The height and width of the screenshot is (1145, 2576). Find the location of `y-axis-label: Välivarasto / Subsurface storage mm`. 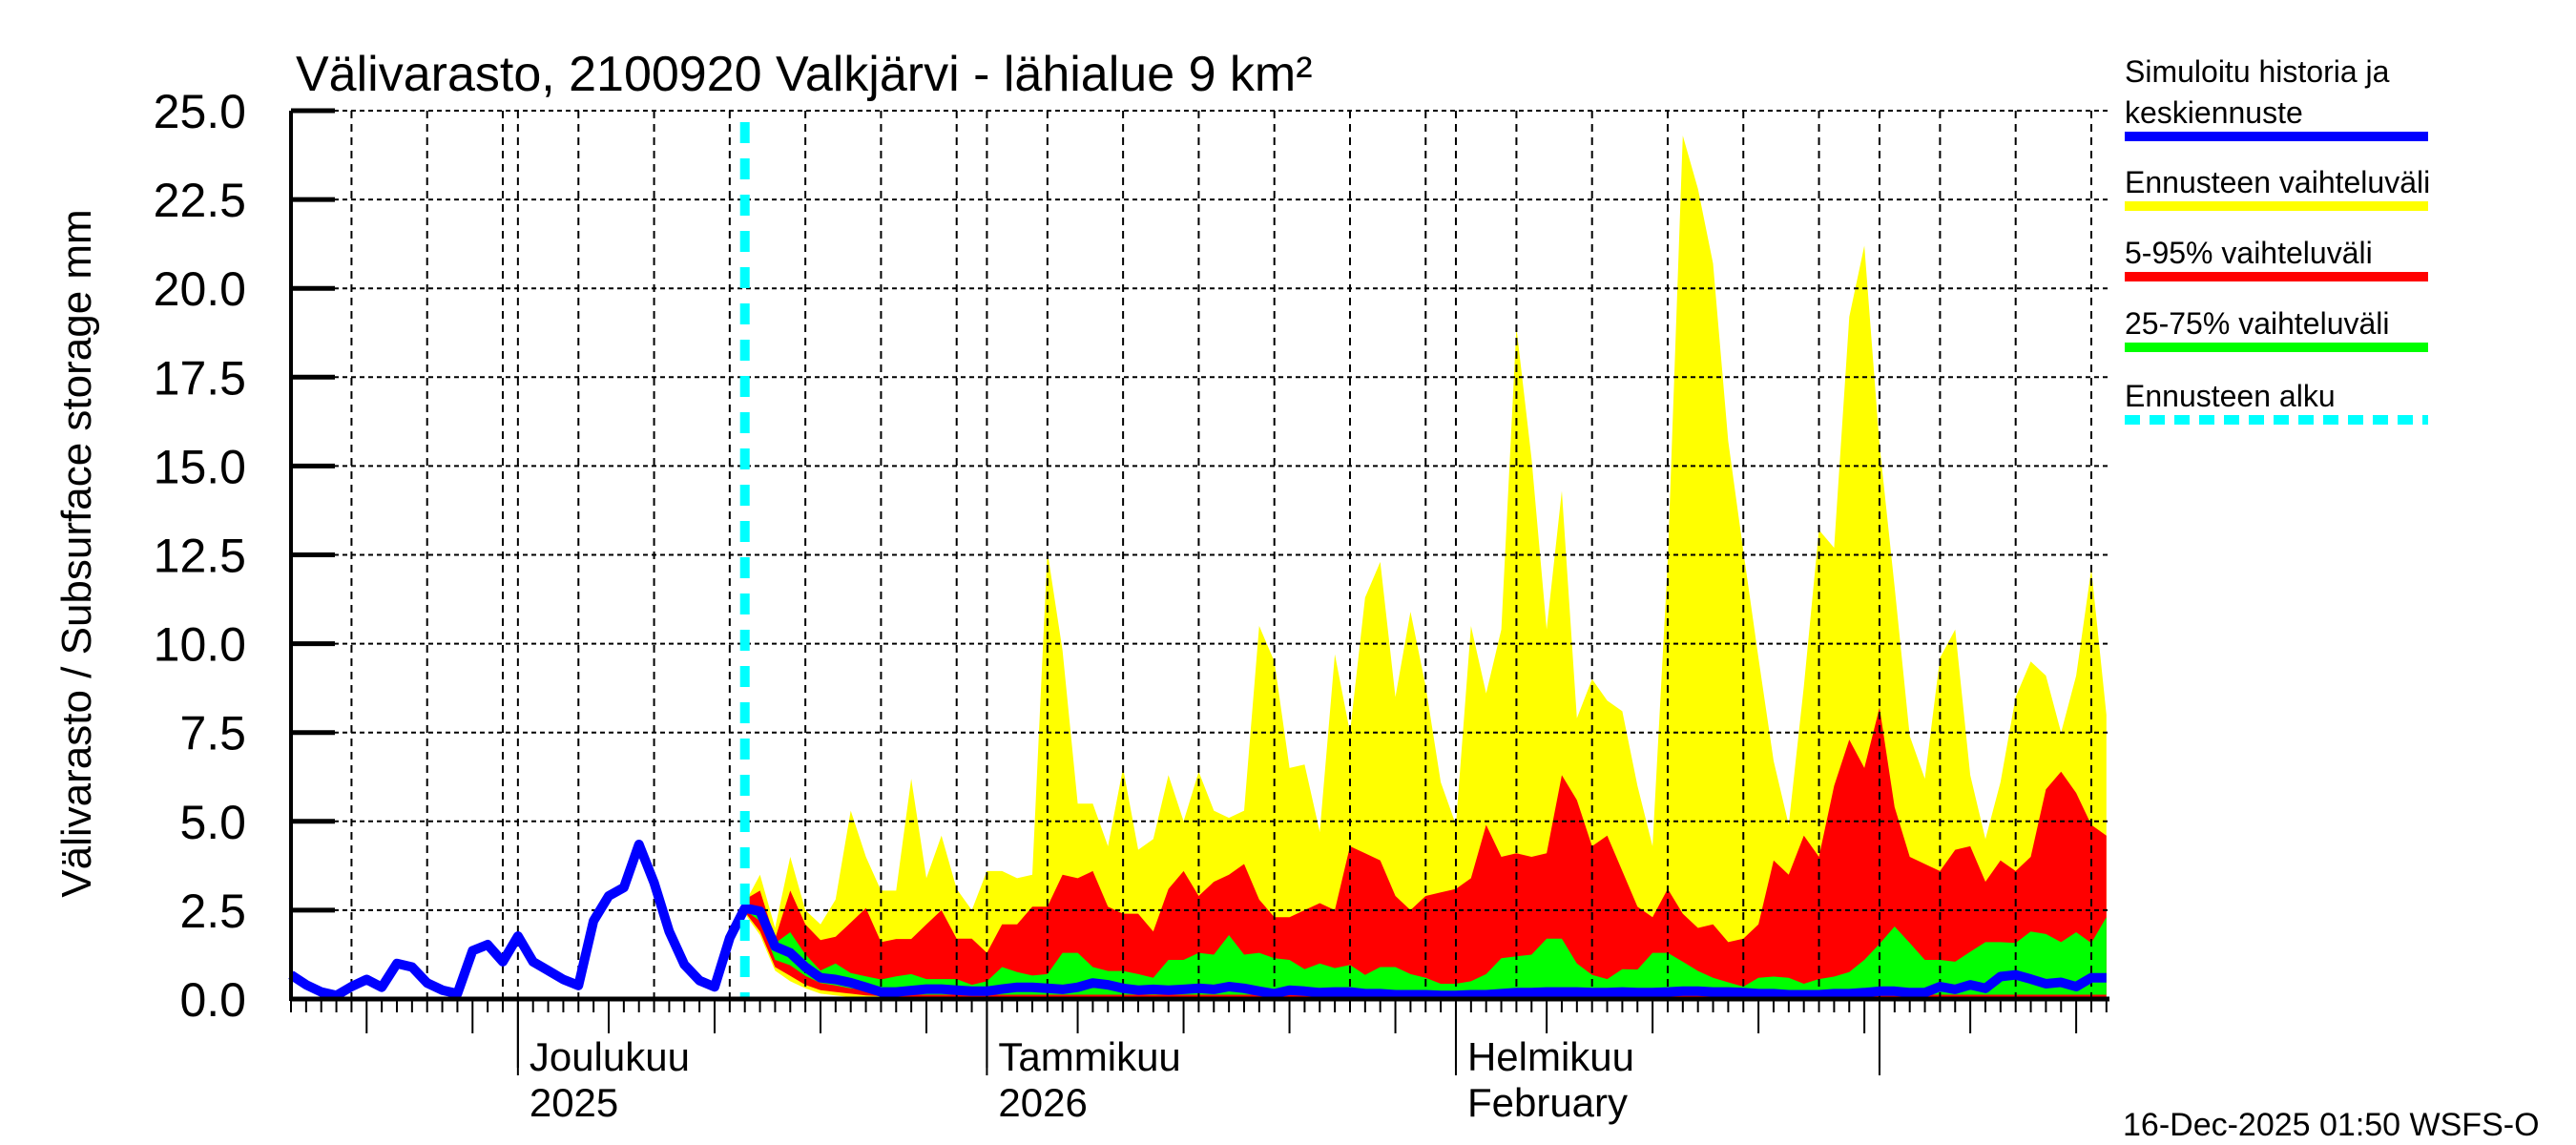

y-axis-label: Välivarasto / Subsurface storage mm is located at coordinates (76, 553).